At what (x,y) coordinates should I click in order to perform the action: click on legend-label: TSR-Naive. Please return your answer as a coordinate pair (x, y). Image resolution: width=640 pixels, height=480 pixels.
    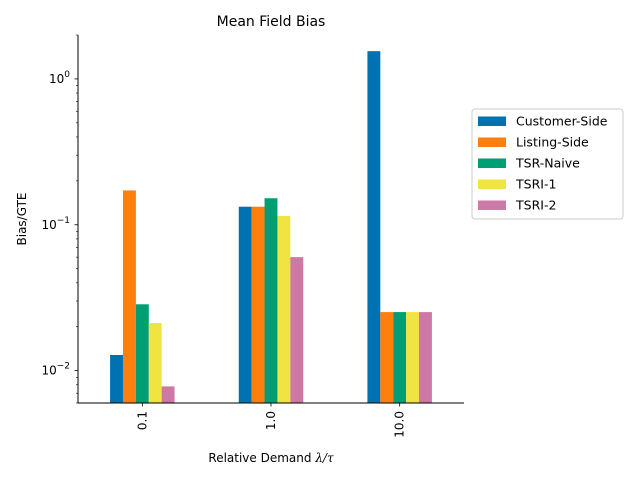
    Looking at the image, I should click on (547, 163).